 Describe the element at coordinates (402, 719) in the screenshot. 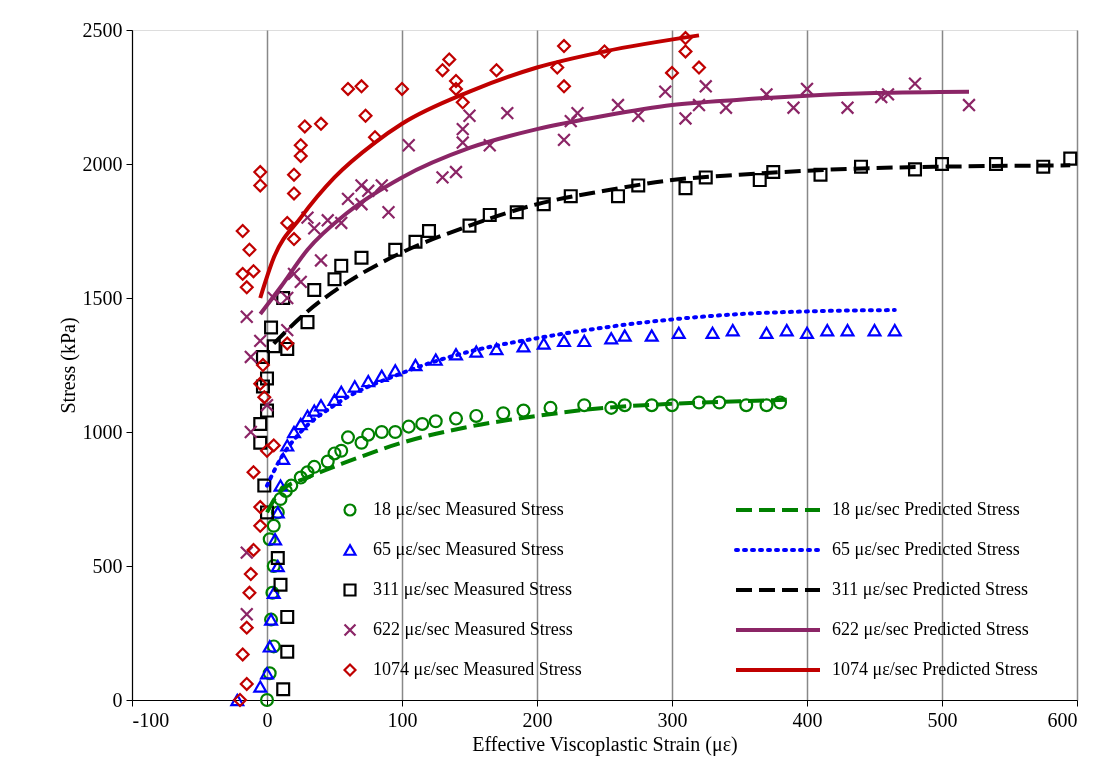

I see `x-tick-label: 100` at that location.